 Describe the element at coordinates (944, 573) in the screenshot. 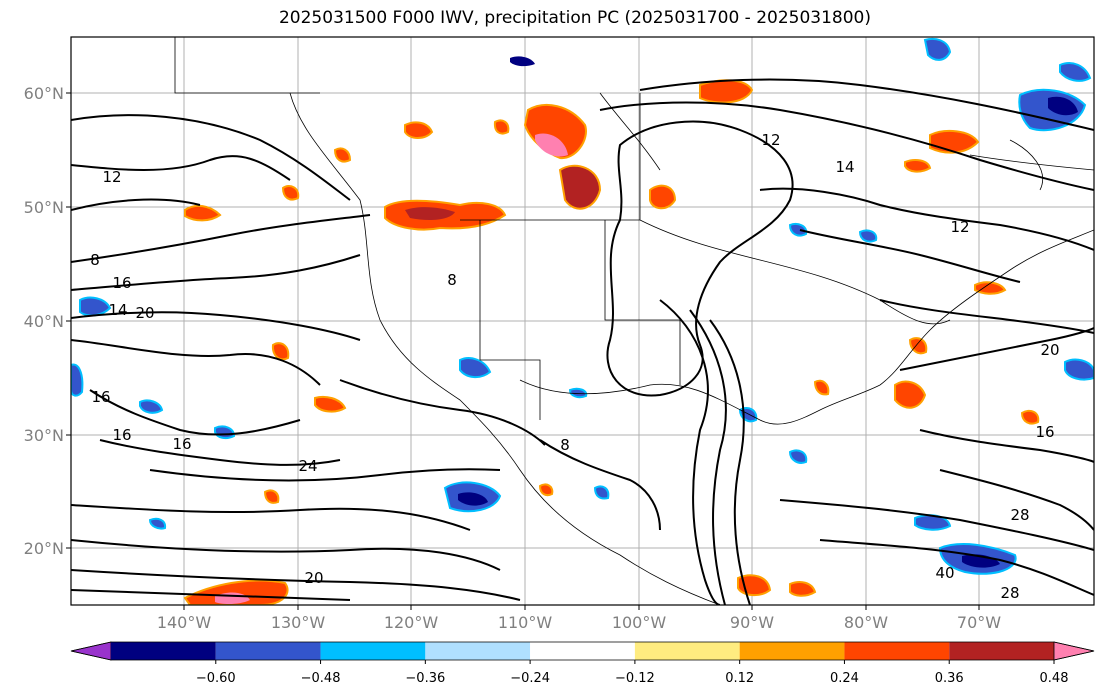

I see `contour-label: 40` at that location.